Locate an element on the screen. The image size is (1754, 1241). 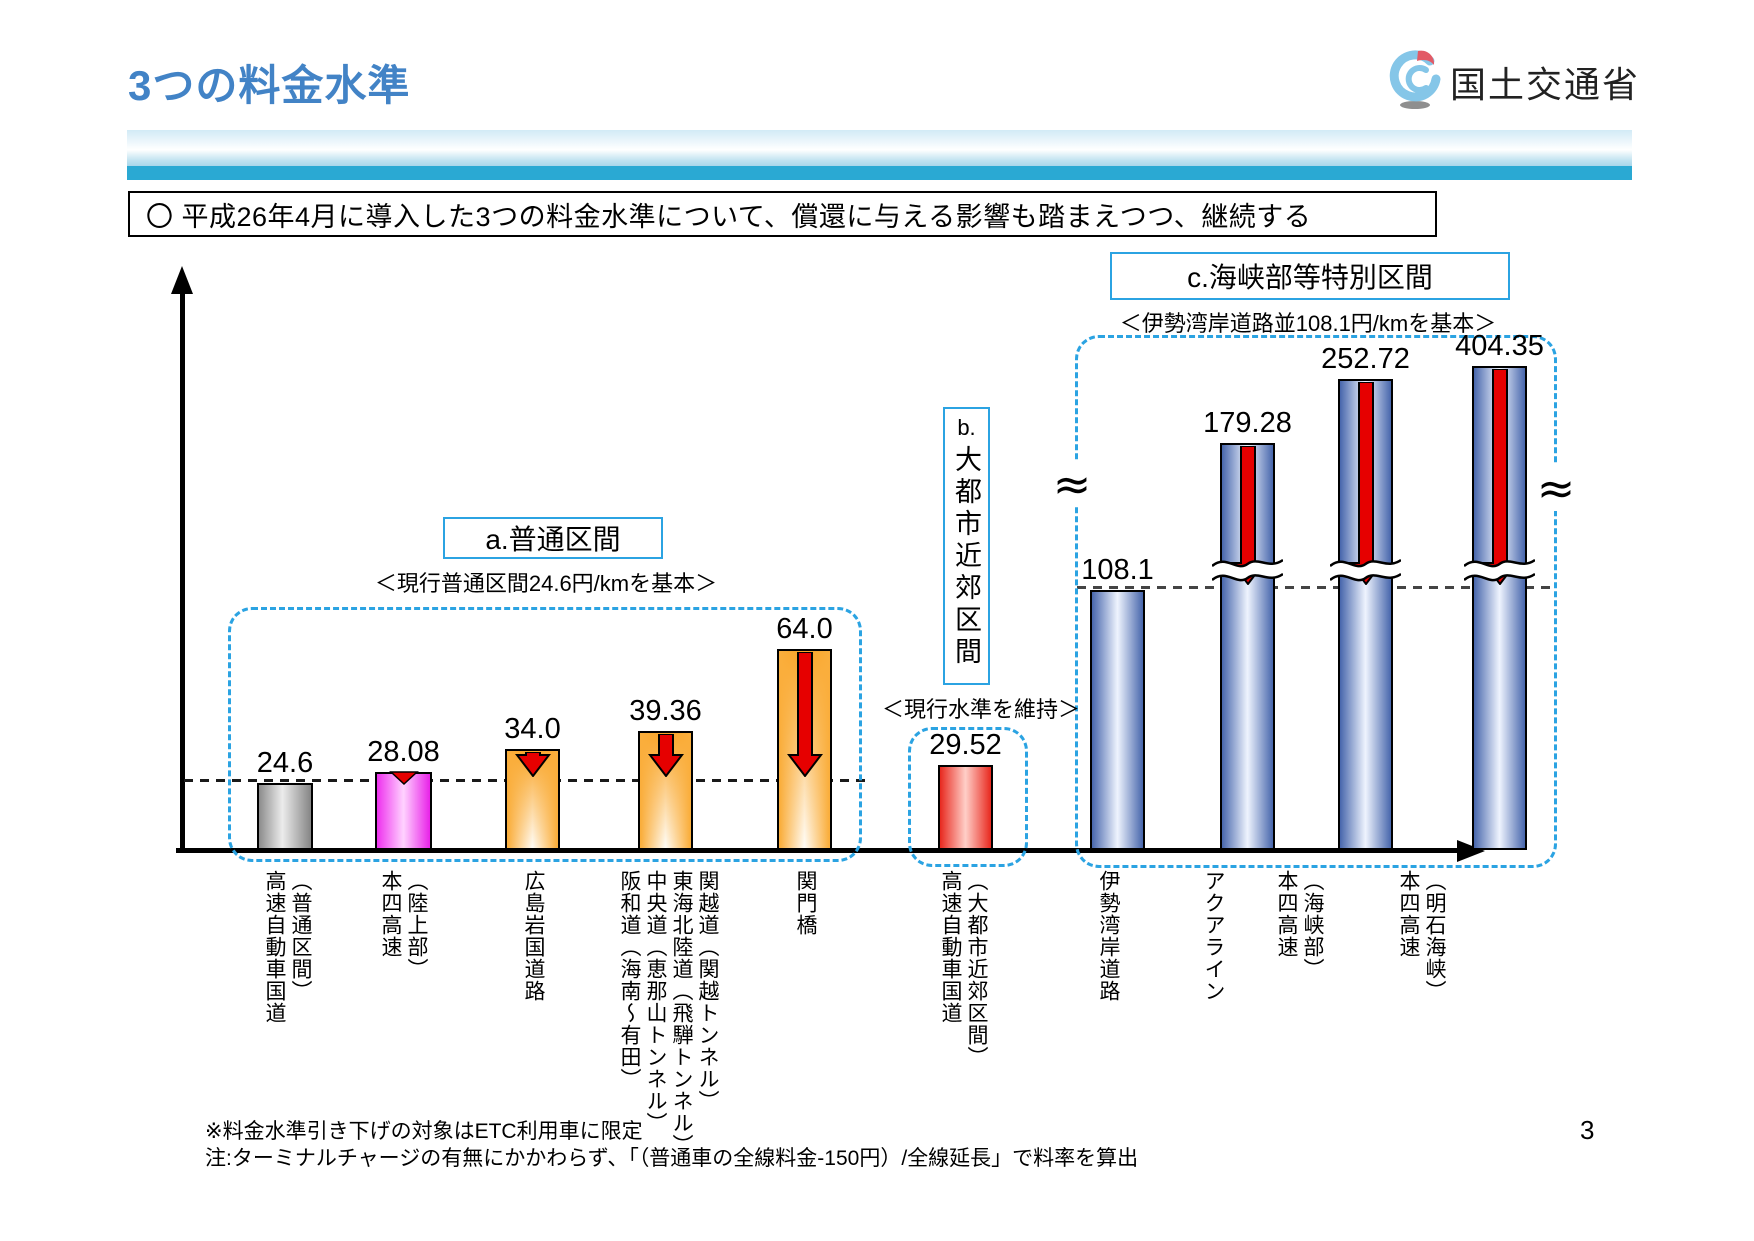
group-a-region is located at coordinates (545, 734).